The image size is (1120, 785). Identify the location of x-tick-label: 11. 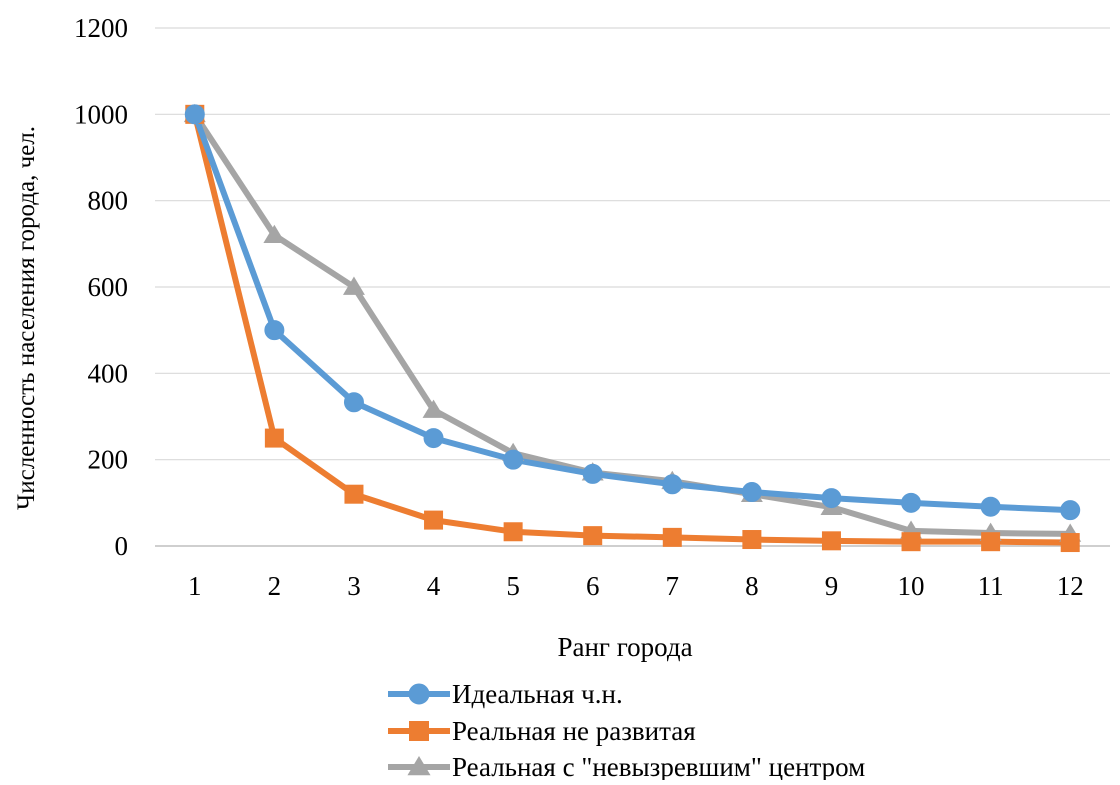
(991, 586).